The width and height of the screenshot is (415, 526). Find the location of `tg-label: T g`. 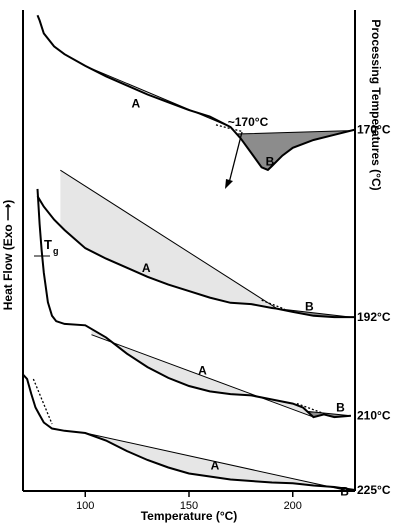

tg-label: T g is located at coordinates (46, 247).